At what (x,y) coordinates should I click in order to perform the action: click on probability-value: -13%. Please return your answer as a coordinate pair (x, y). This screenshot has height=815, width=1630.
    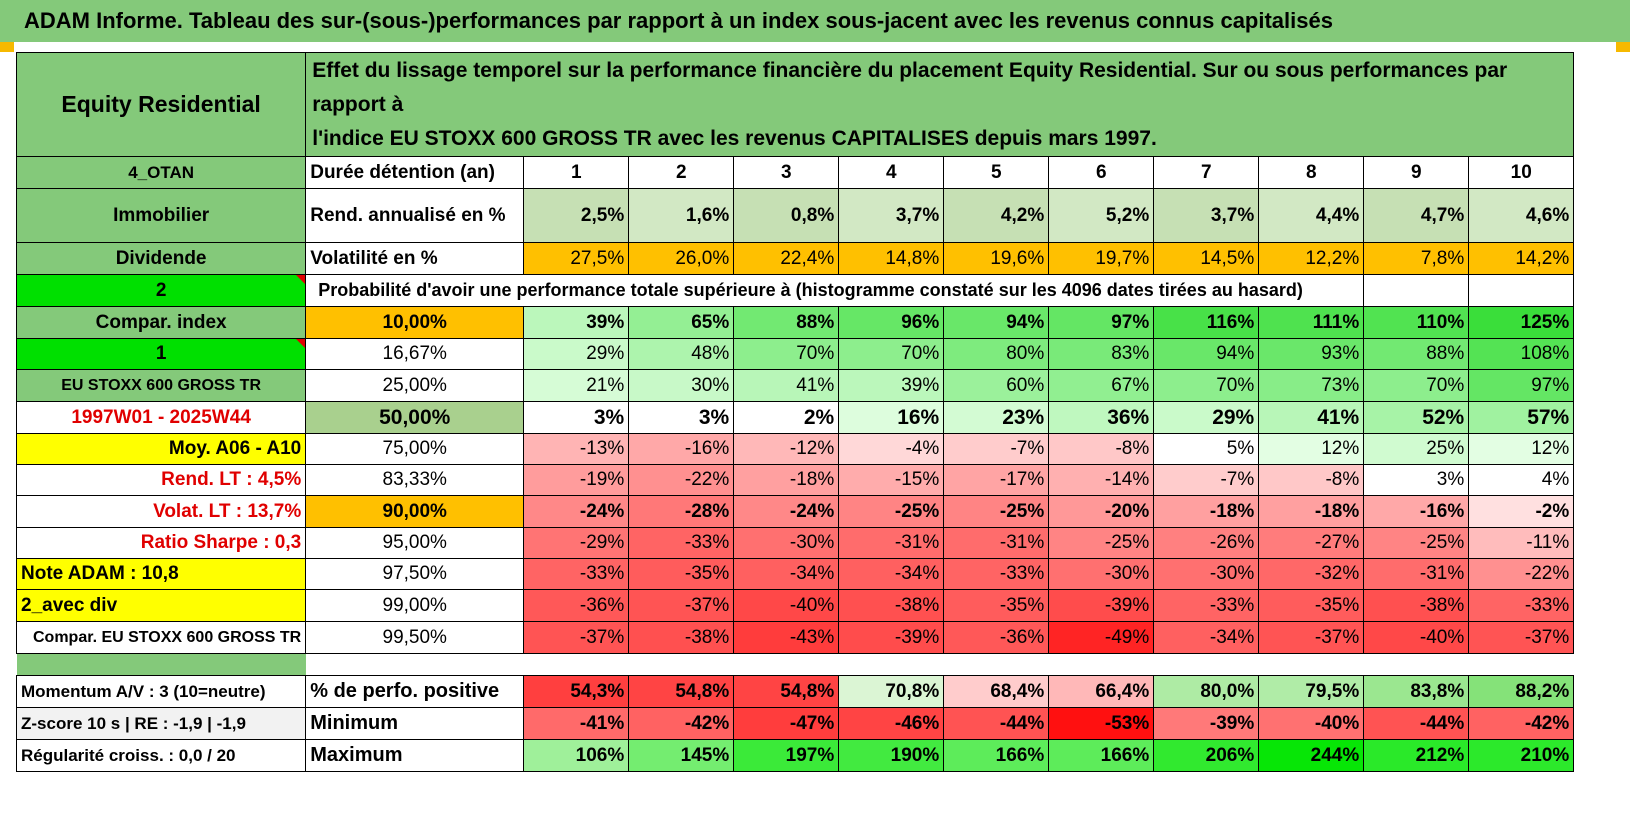
    Looking at the image, I should click on (576, 449).